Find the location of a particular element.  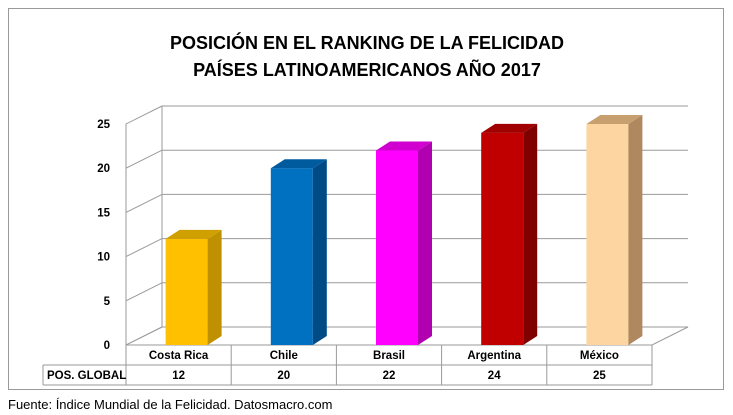

y-tick-label: 15 is located at coordinates (103, 213).